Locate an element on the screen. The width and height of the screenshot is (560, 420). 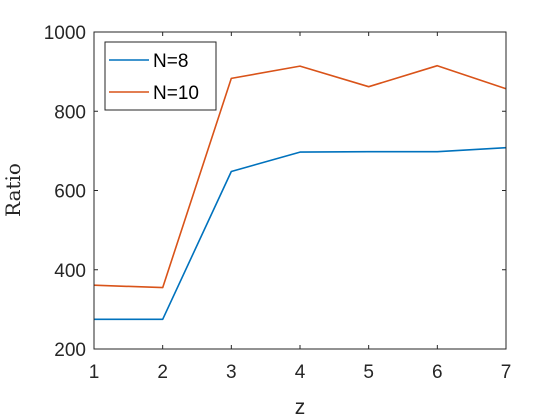
legend-box is located at coordinates (160, 76).